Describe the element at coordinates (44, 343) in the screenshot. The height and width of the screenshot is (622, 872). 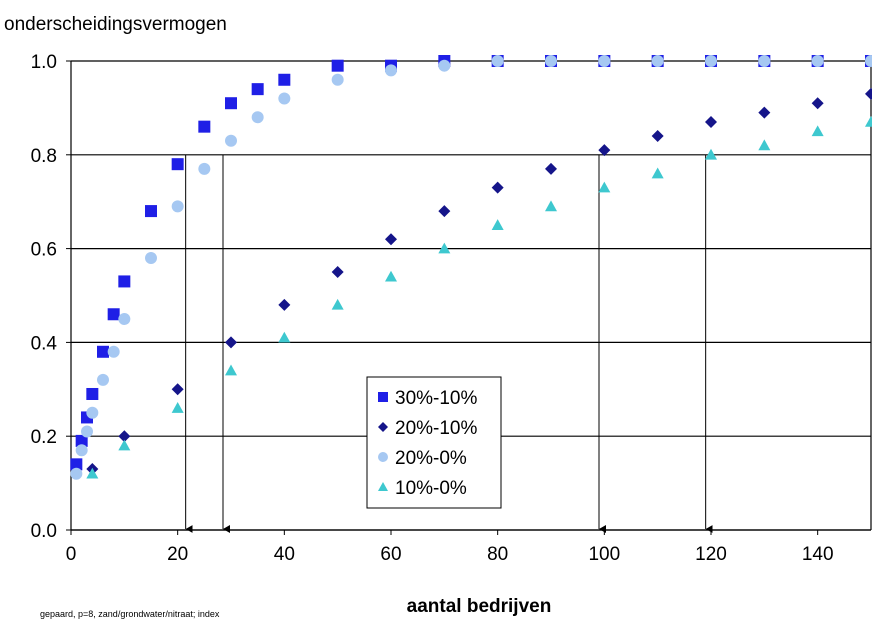
I see `y-tick-label: 0.4` at that location.